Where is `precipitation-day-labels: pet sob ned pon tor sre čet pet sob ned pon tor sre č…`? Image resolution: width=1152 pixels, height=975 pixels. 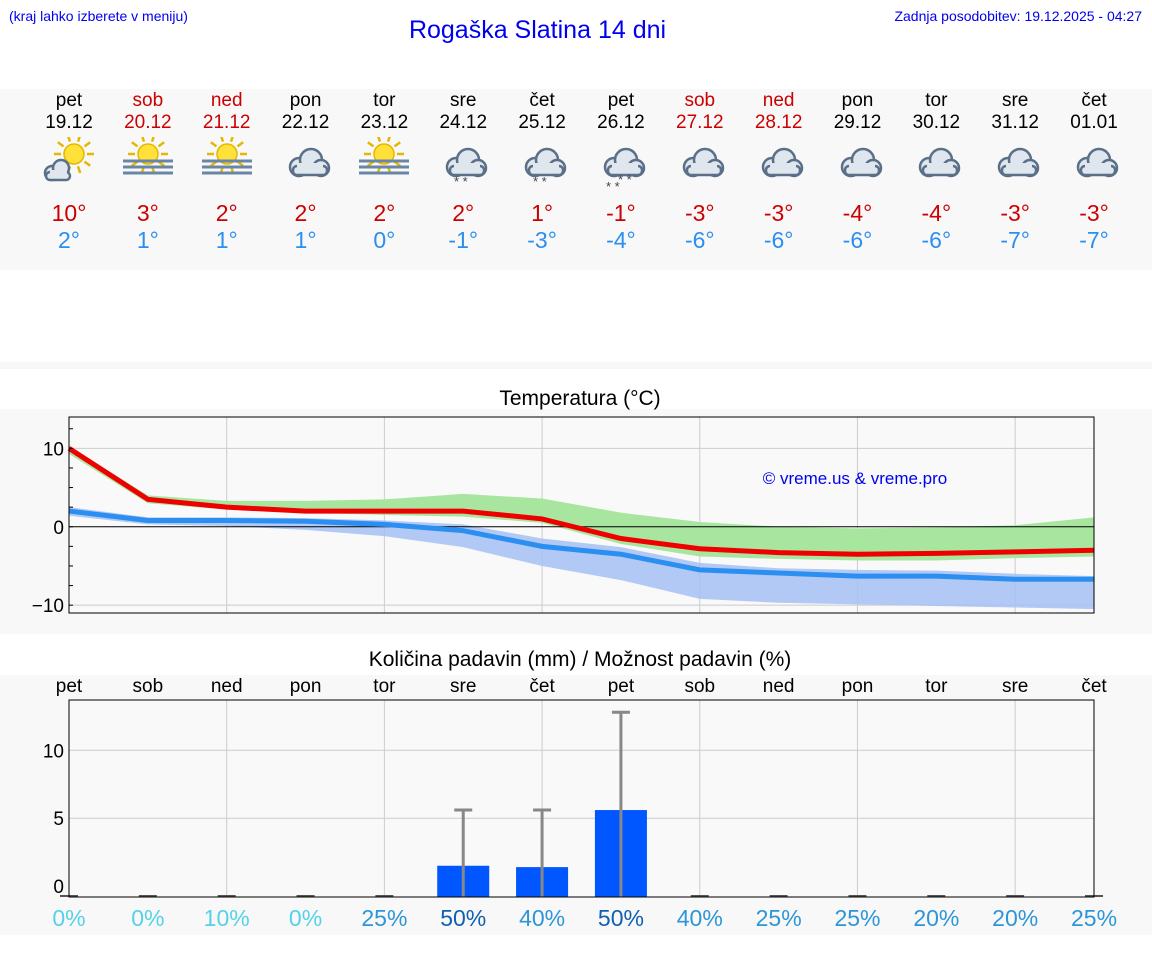
precipitation-day-labels: pet sob ned pon tor sre čet pet sob ned pon tor sre č… is located at coordinates (576, 687).